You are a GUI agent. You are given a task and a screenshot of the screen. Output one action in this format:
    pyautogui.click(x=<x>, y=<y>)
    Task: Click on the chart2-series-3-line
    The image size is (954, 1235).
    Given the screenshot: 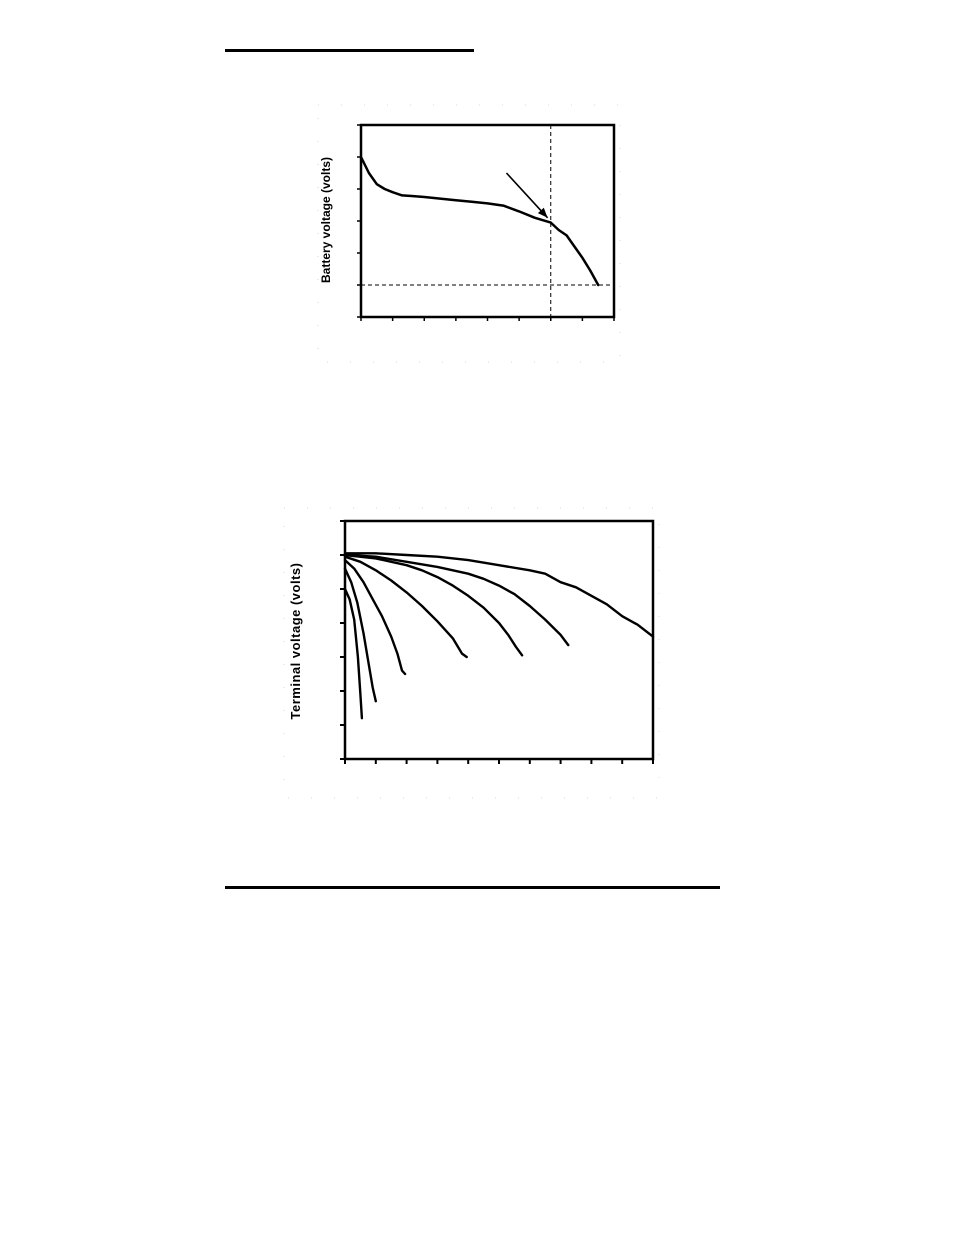 What is the action you would take?
    pyautogui.click(x=375, y=617)
    